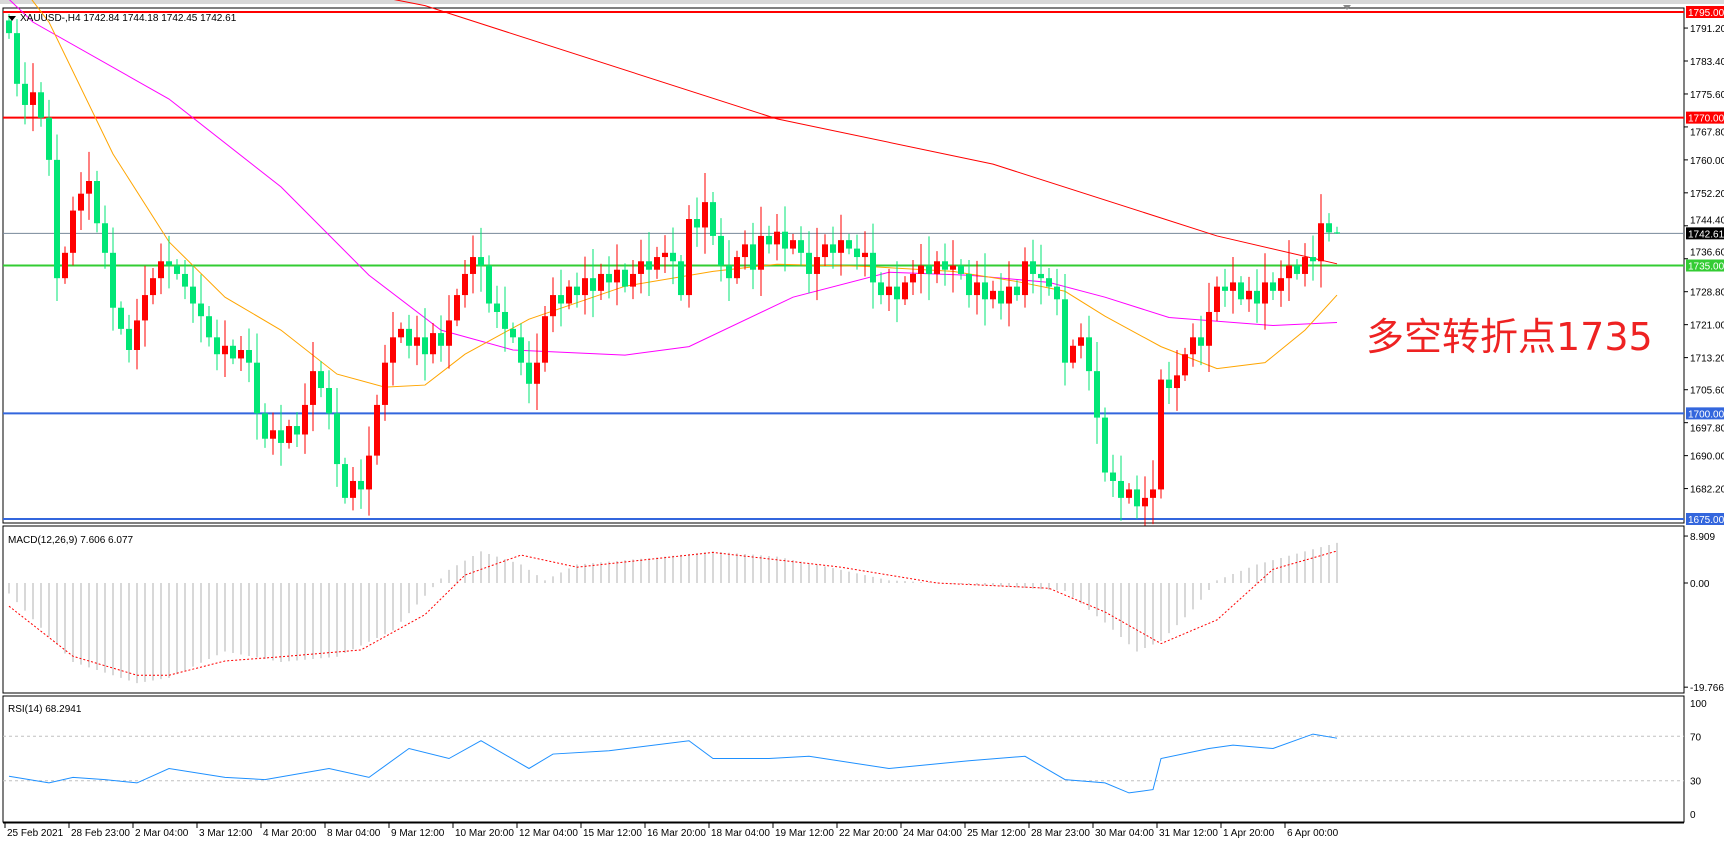 The height and width of the screenshot is (850, 1724). Describe the element at coordinates (226, 833) in the screenshot. I see `x-tick-label: 3 Mar 12:00` at that location.